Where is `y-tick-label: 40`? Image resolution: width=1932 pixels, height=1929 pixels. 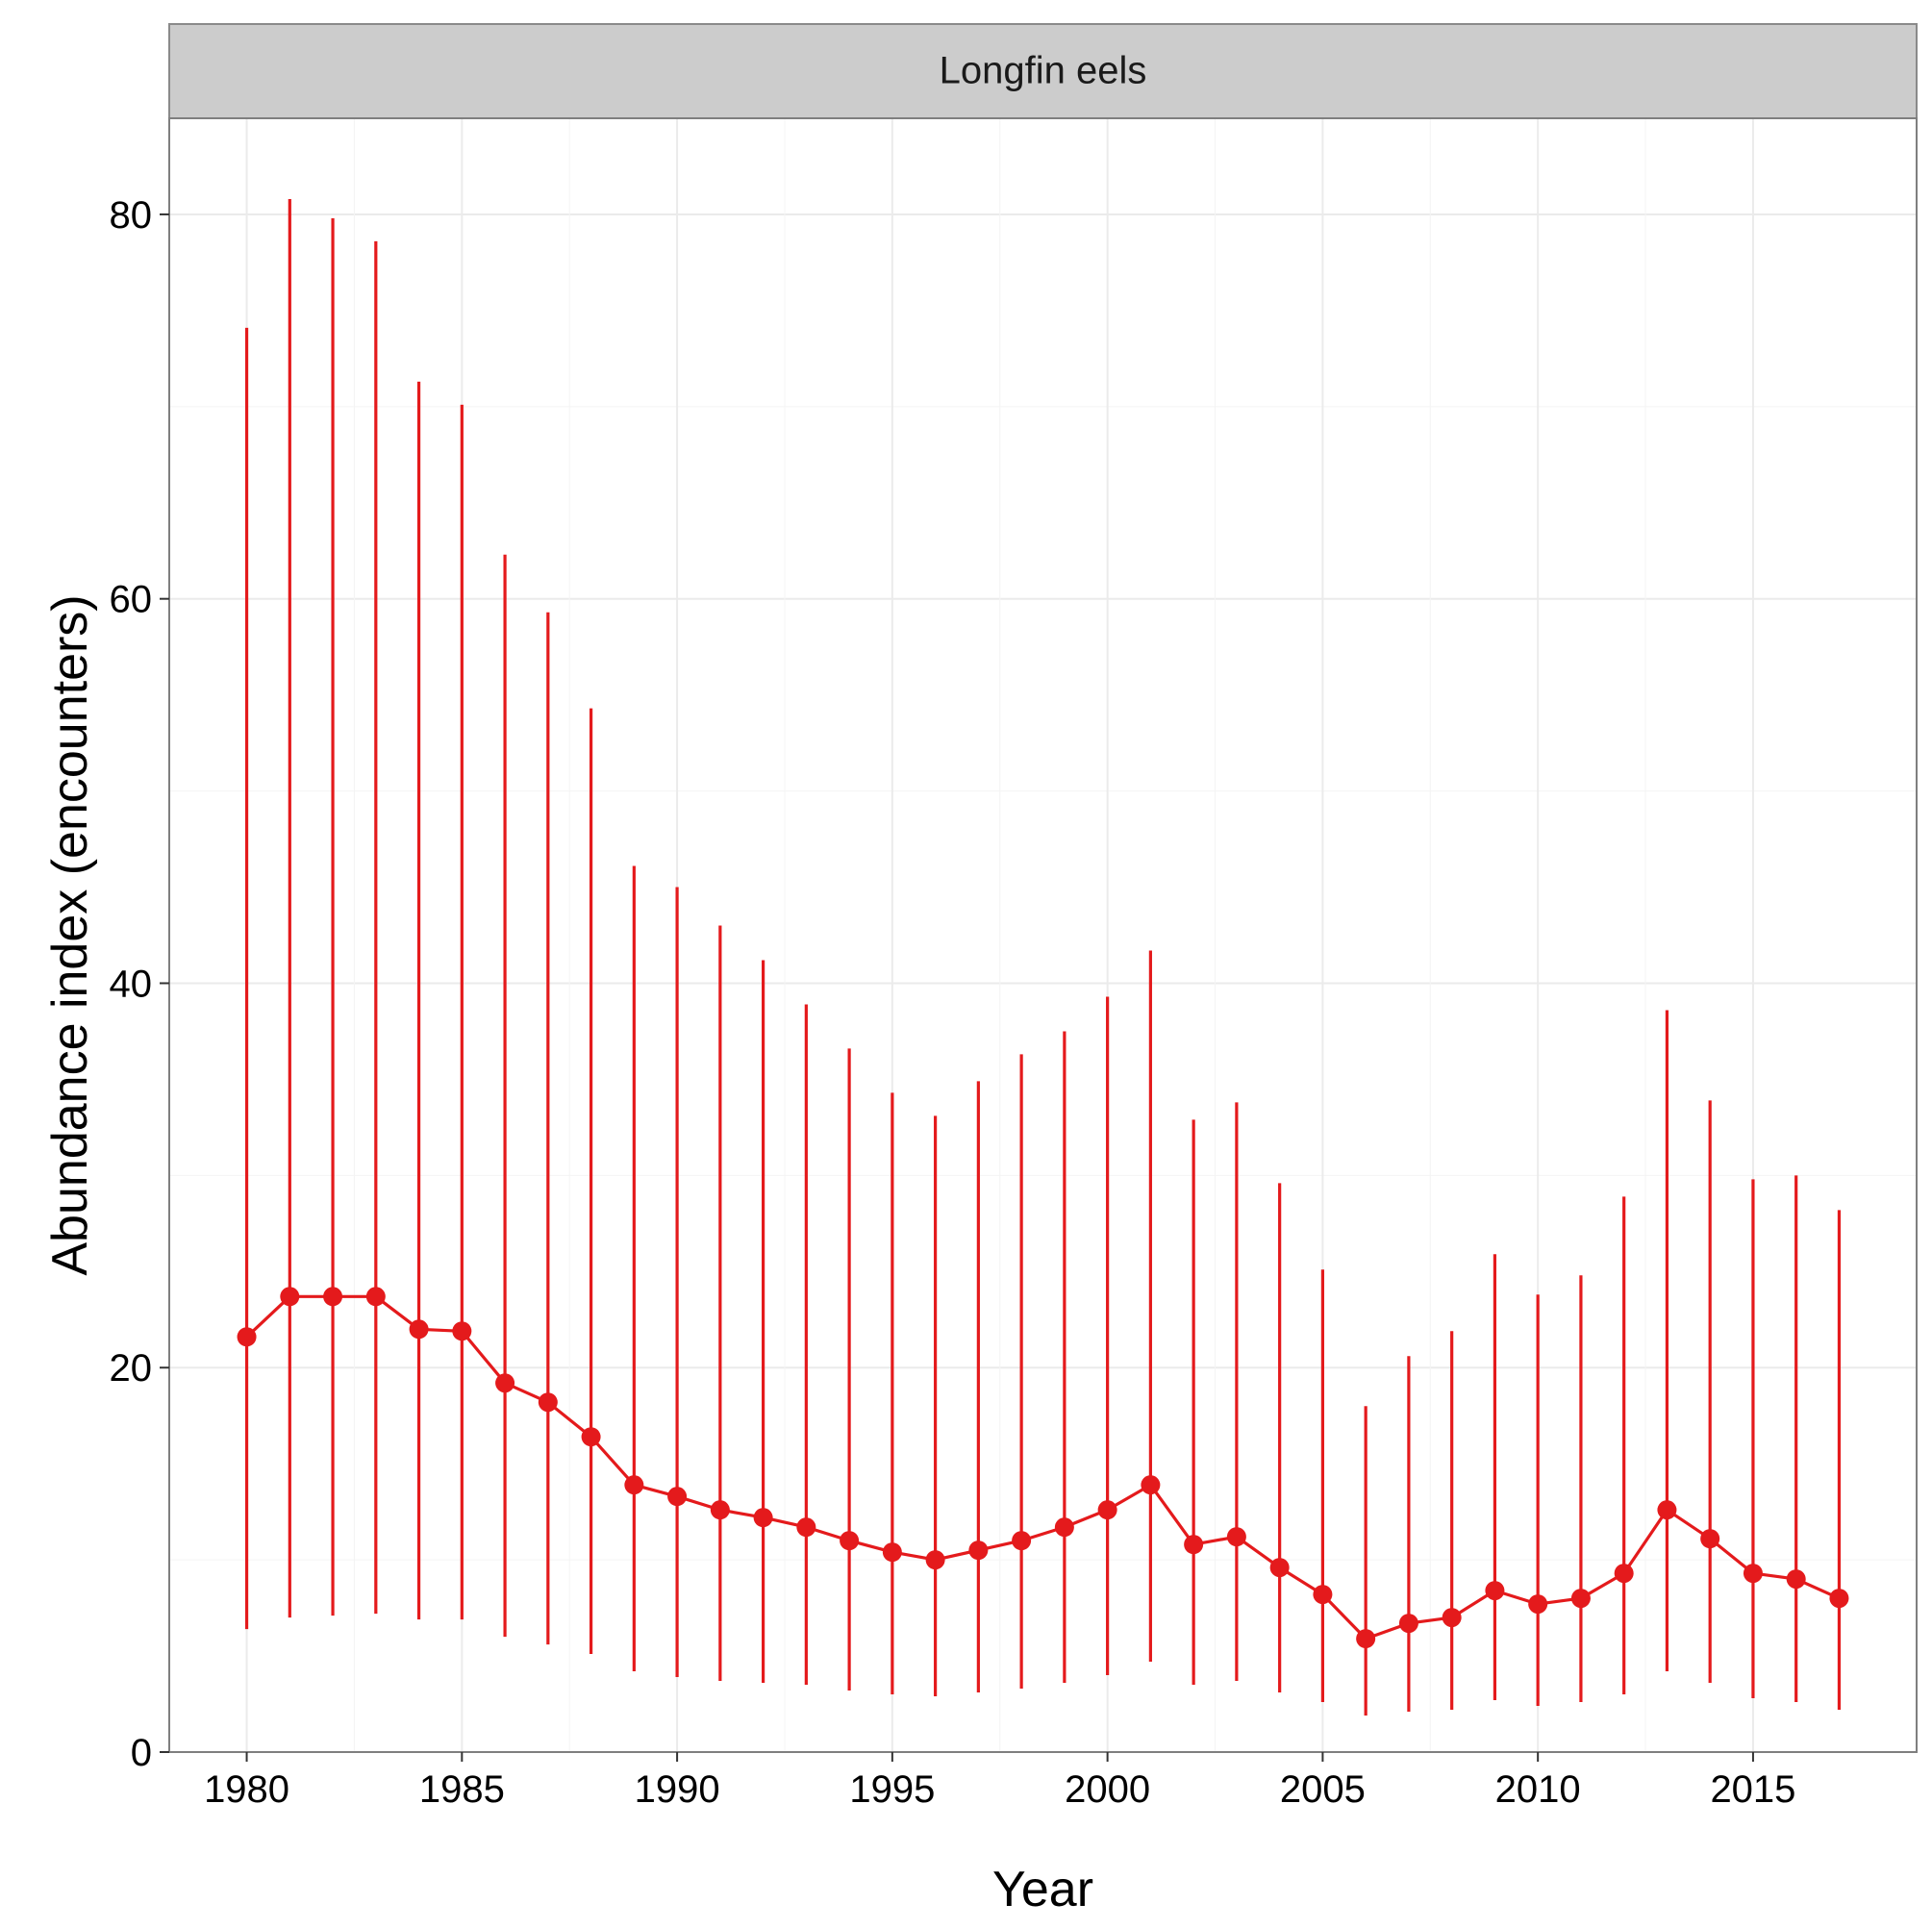
y-tick-label: 40 is located at coordinates (131, 984).